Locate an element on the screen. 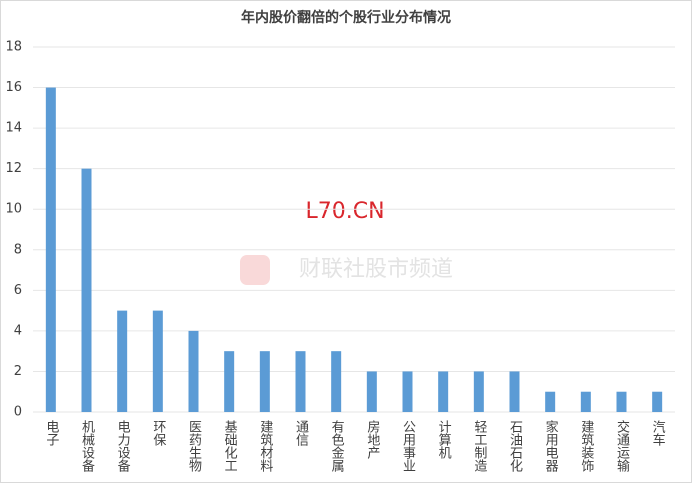  x-tick-label: 石油石化 is located at coordinates (515, 446).